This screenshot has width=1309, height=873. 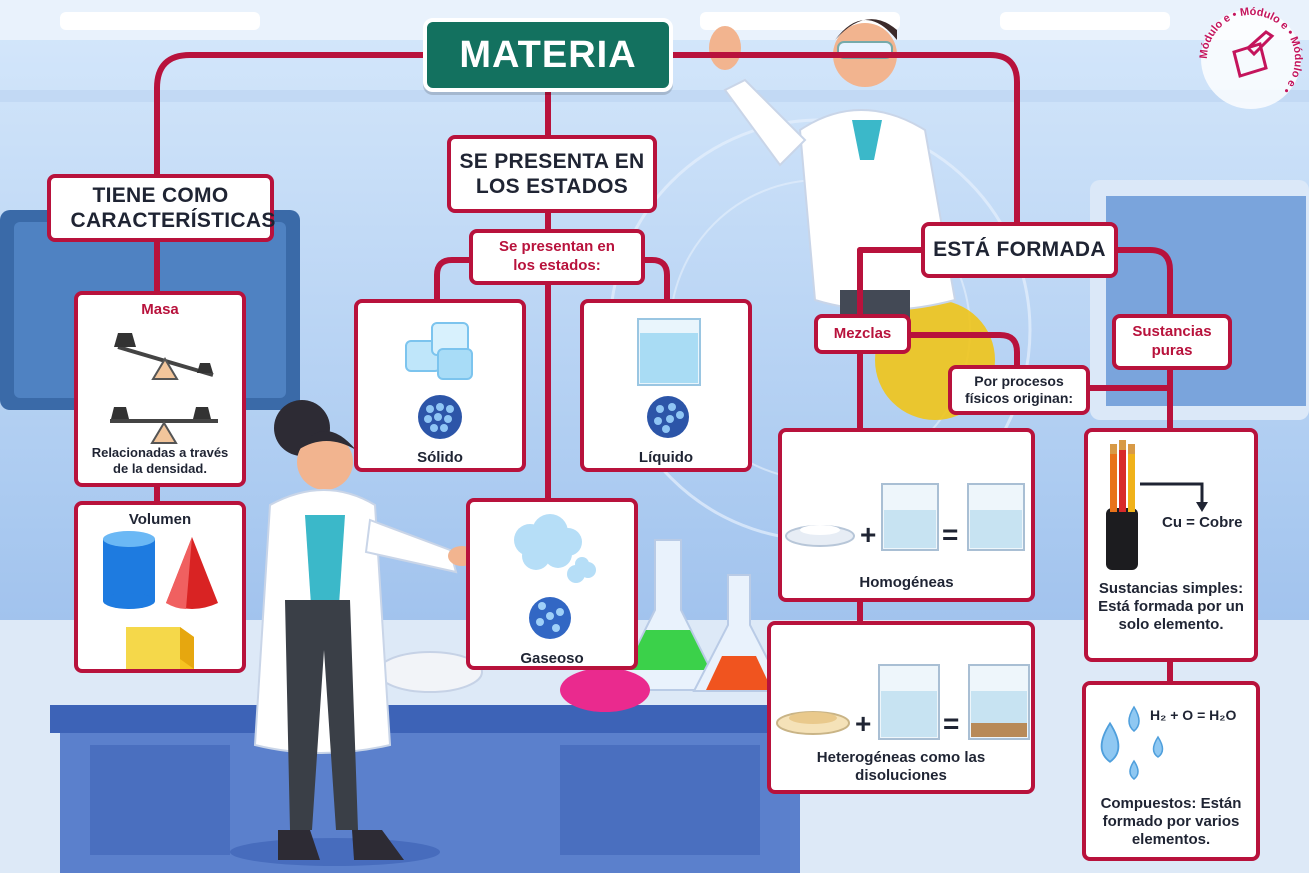 What do you see at coordinates (1202, 522) in the screenshot?
I see `simples-formula: Cu = Cobre` at bounding box center [1202, 522].